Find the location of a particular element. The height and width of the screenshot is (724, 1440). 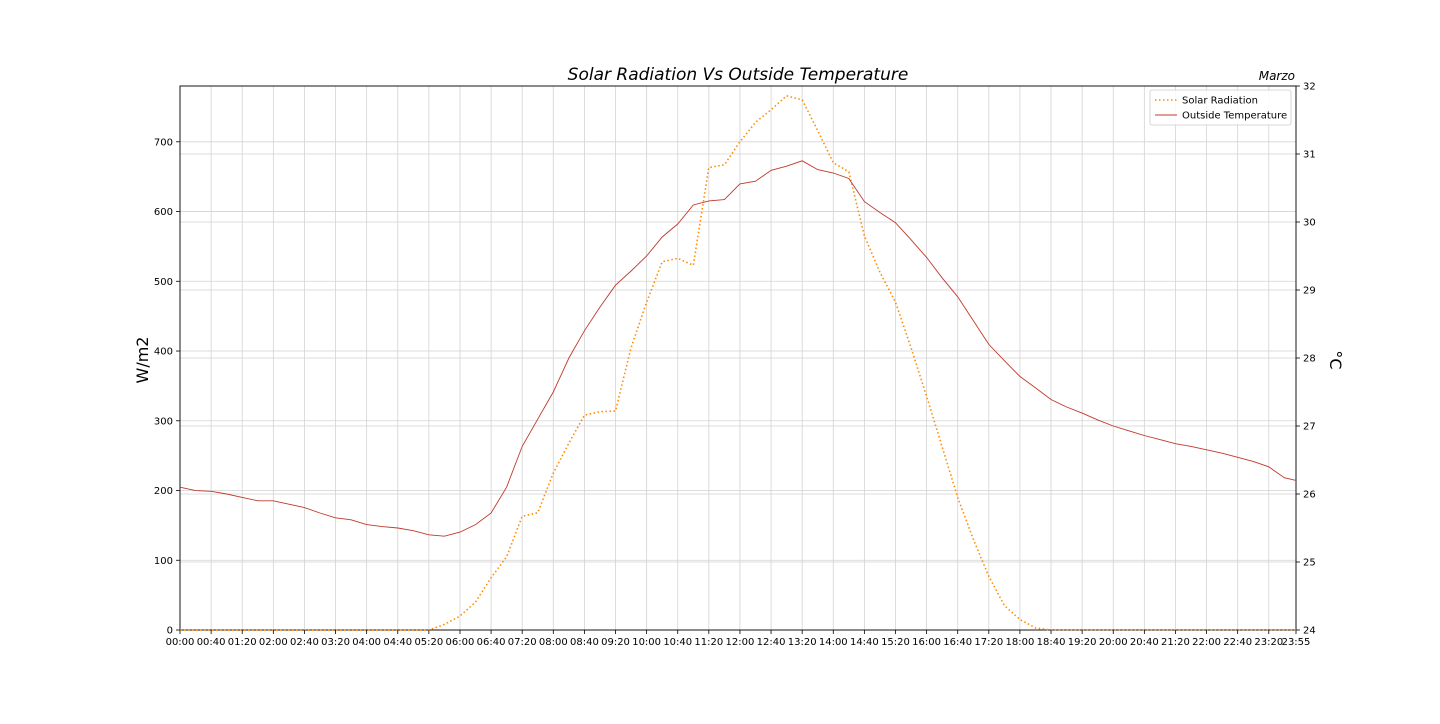

x-tick-label: 13:20 is located at coordinates (802, 642).